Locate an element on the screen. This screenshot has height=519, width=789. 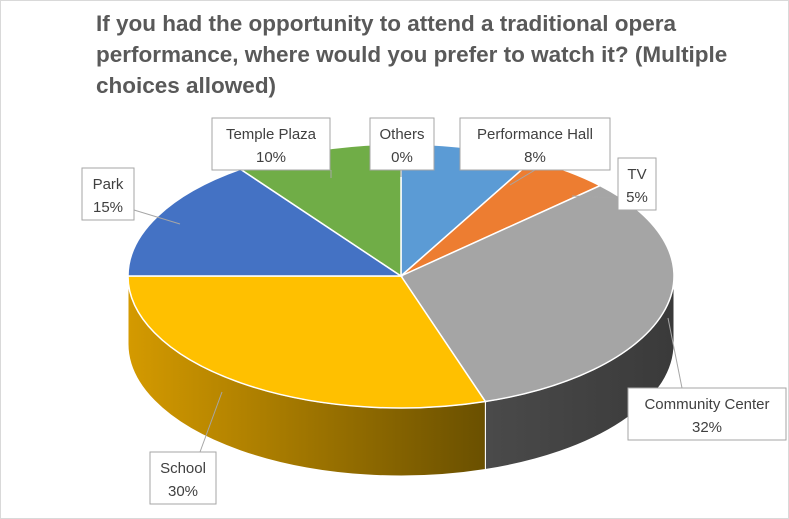
data-label-school: School 30% is located at coordinates (183, 478).